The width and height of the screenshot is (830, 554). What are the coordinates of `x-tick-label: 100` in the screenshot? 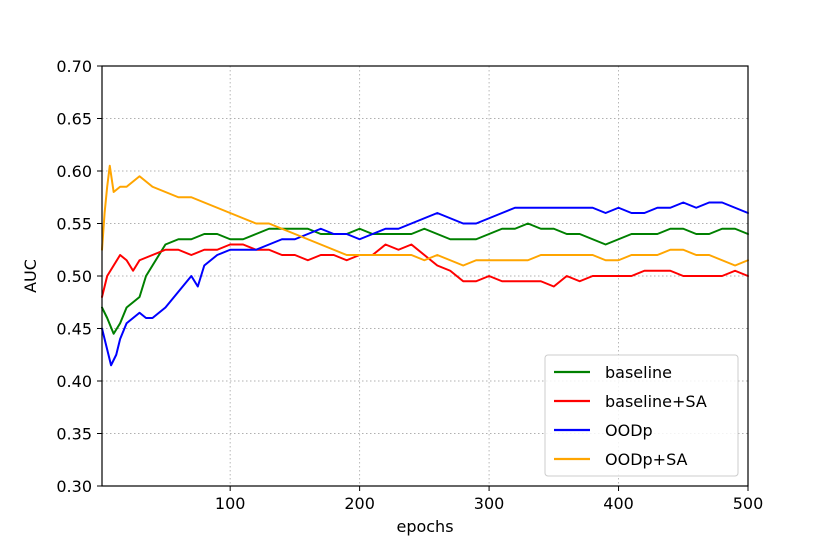 It's located at (230, 503).